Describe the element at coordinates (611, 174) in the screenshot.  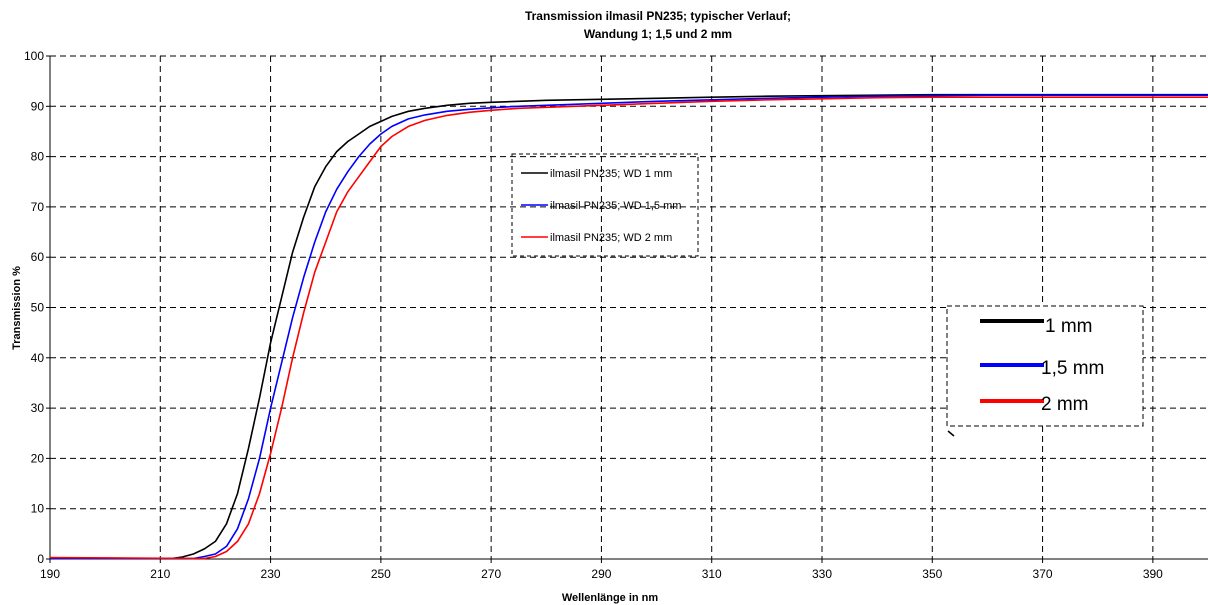
I see `legend-center-label-1: ilmasil PN235; WD 1 mm` at that location.